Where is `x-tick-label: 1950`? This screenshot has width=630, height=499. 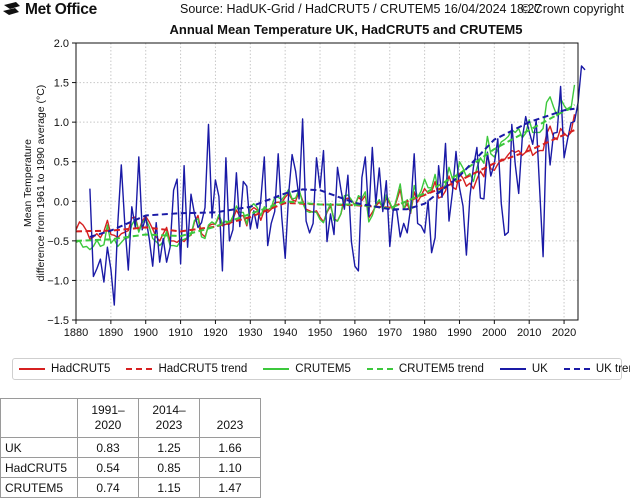 x-tick-label: 1950 is located at coordinates (320, 333).